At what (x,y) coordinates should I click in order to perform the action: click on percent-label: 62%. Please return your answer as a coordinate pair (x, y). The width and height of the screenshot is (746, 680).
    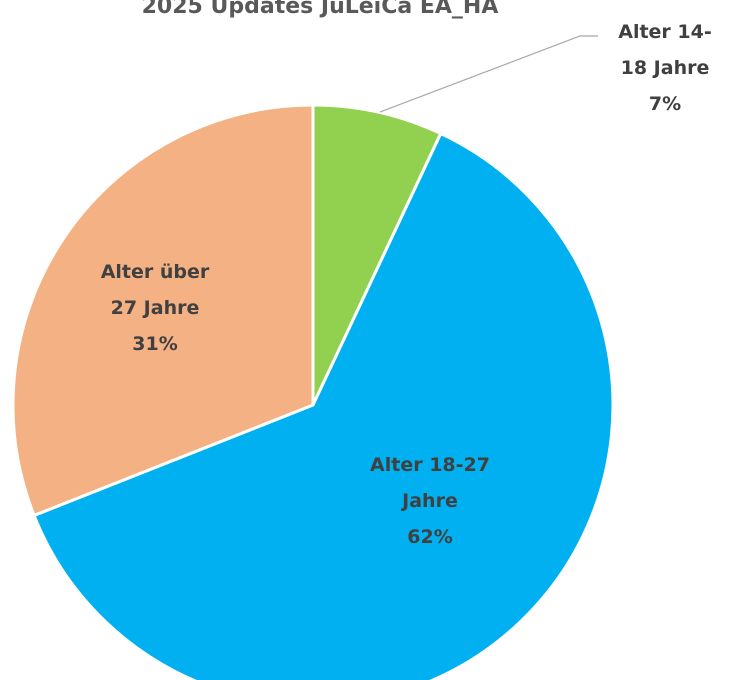
    Looking at the image, I should click on (430, 537).